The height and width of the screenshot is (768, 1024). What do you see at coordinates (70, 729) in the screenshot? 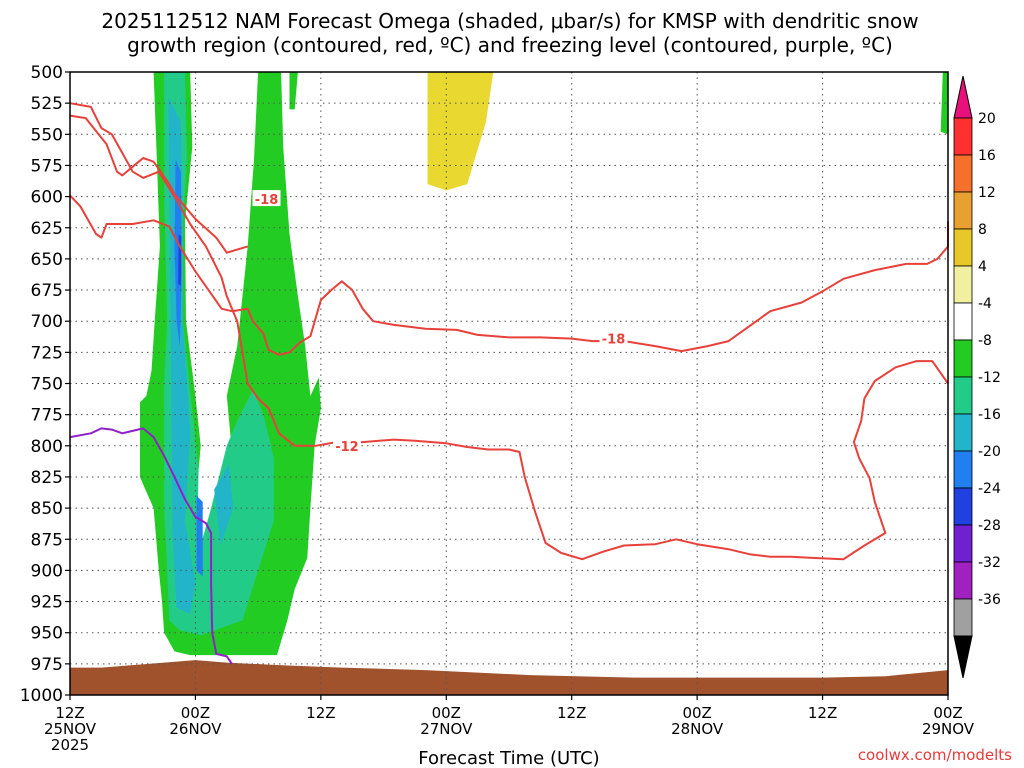
I see `x-tick-label: 25NOV` at bounding box center [70, 729].